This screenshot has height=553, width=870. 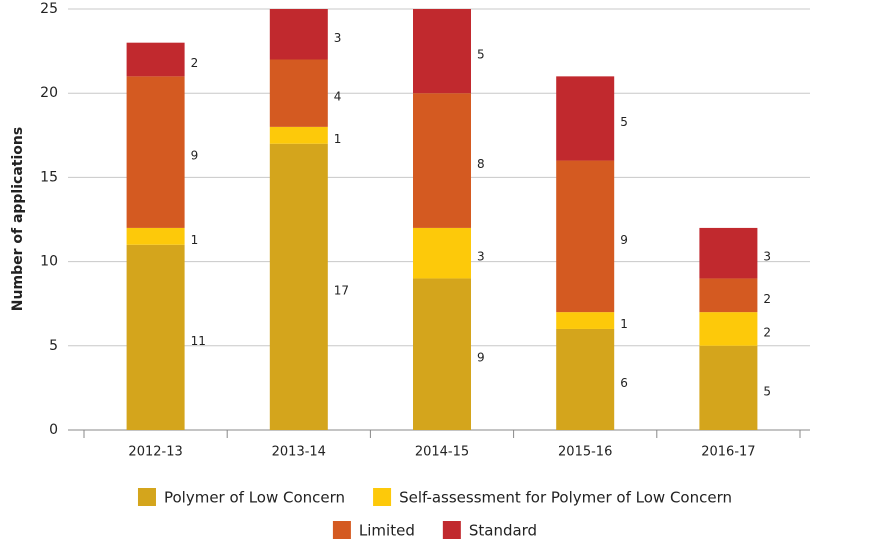 I want to click on y-tick-label: 10, so click(x=49, y=262).